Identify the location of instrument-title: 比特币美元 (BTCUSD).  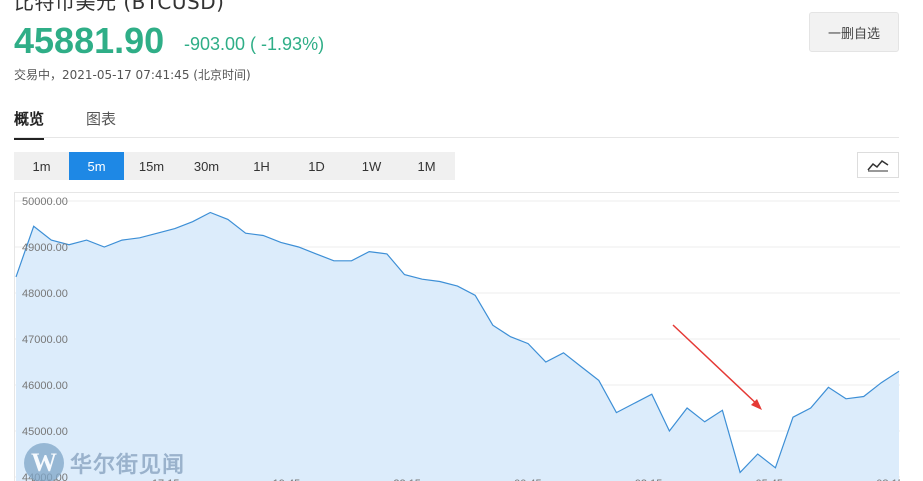
(119, 7).